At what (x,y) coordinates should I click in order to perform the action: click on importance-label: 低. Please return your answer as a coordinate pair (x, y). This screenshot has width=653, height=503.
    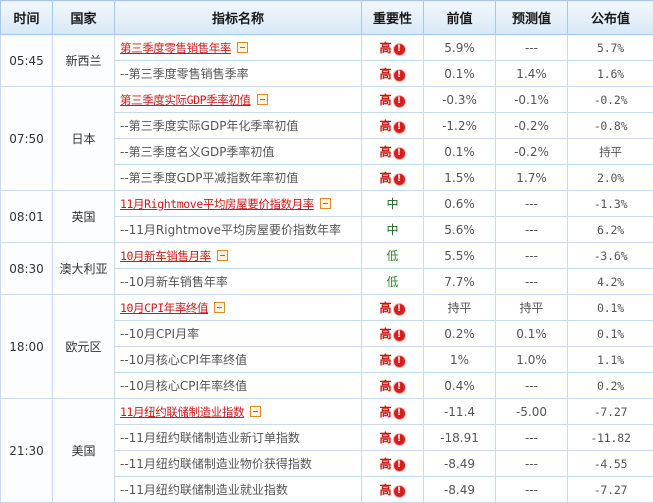
    Looking at the image, I should click on (392, 282).